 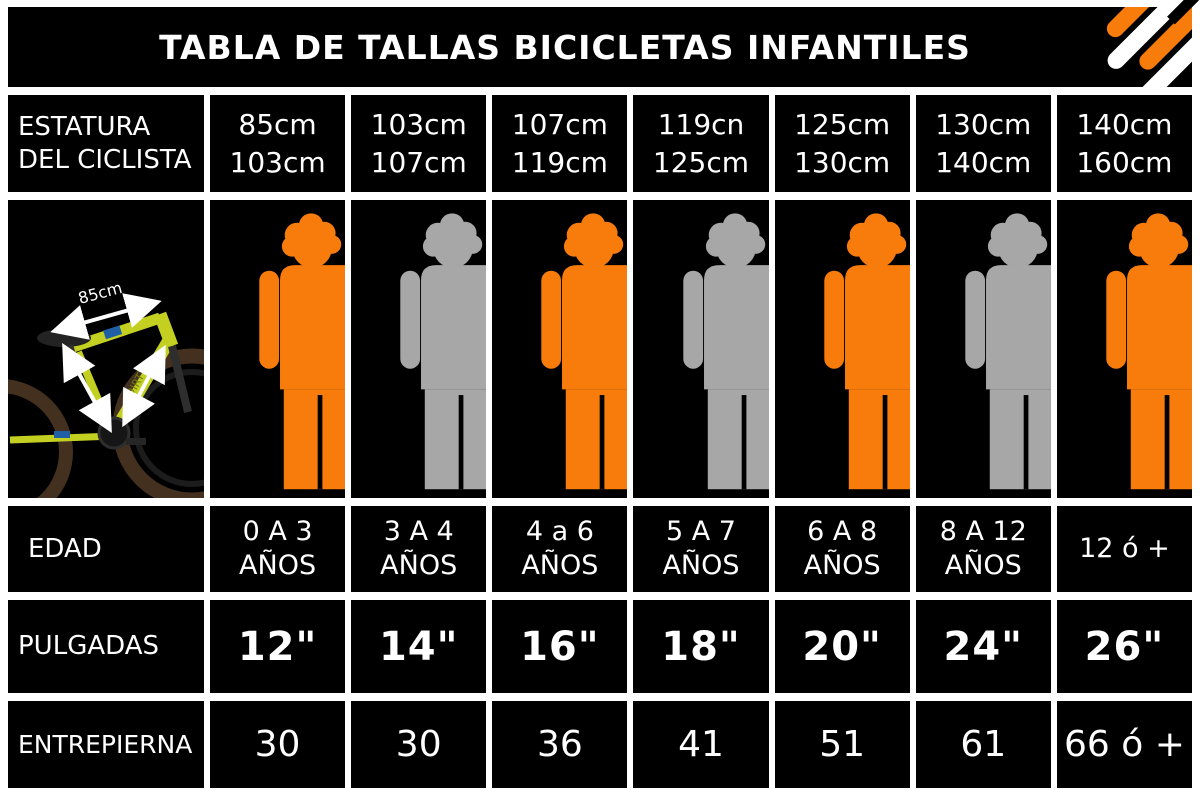 I want to click on entrepierna-col-1: 30, so click(x=278, y=744).